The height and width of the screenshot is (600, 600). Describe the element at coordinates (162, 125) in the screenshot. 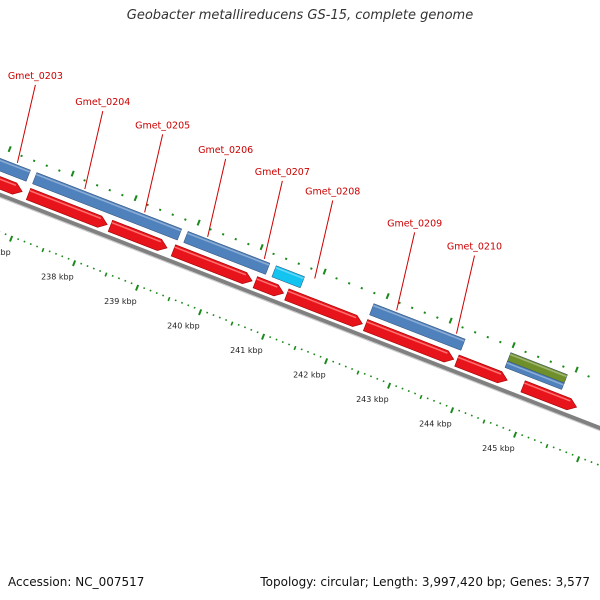

I see `gene-label: Gmet_0205` at that location.